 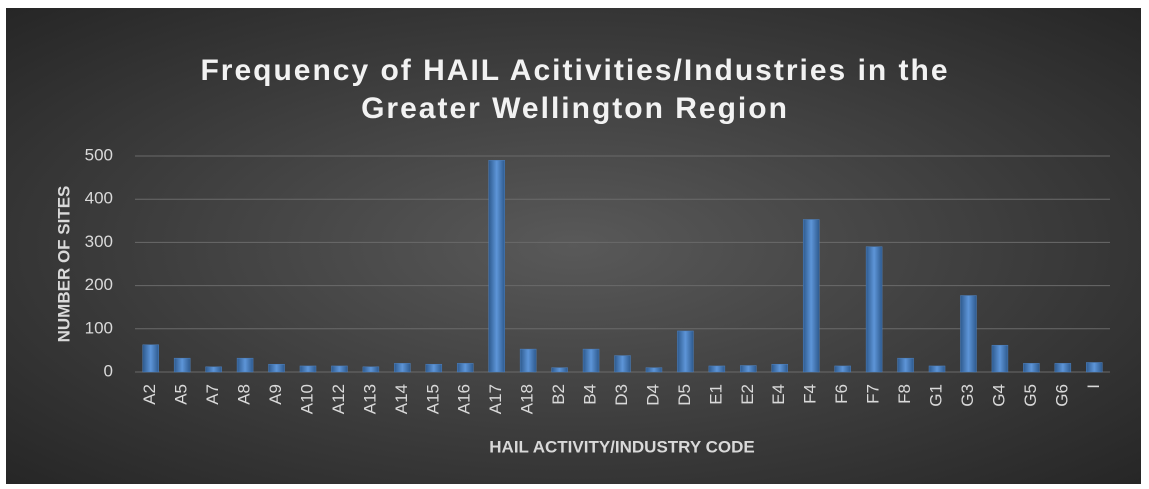 What do you see at coordinates (99, 241) in the screenshot?
I see `y-tick-label: 300` at bounding box center [99, 241].